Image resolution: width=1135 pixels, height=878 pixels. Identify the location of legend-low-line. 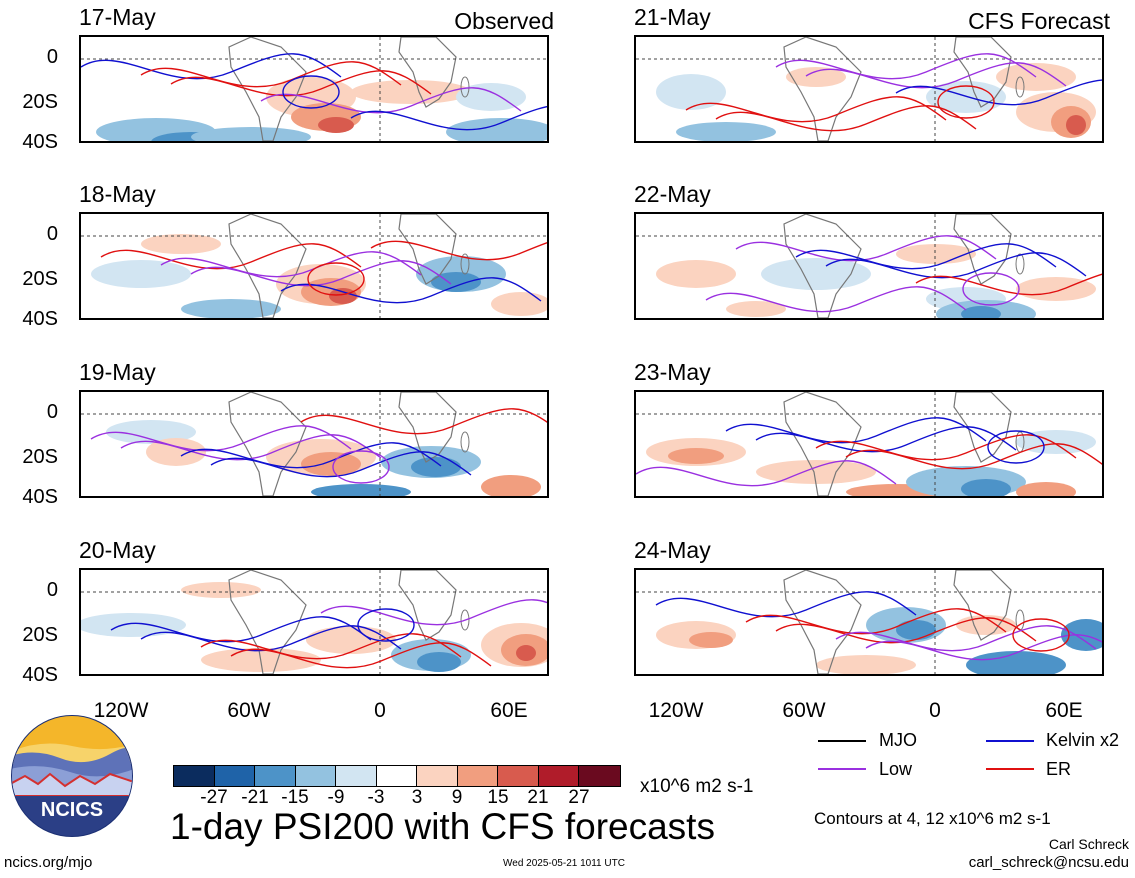
(842, 769).